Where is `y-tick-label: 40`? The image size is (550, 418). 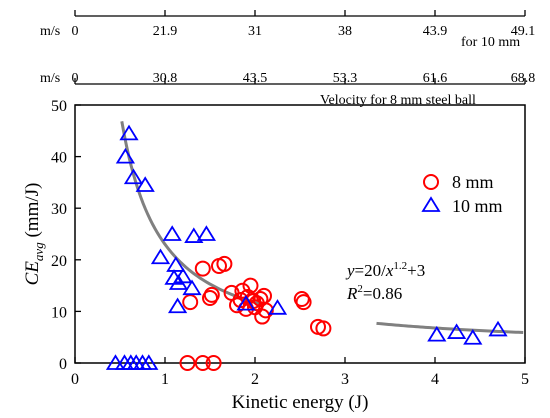 y-tick-label: 40 is located at coordinates (59, 158).